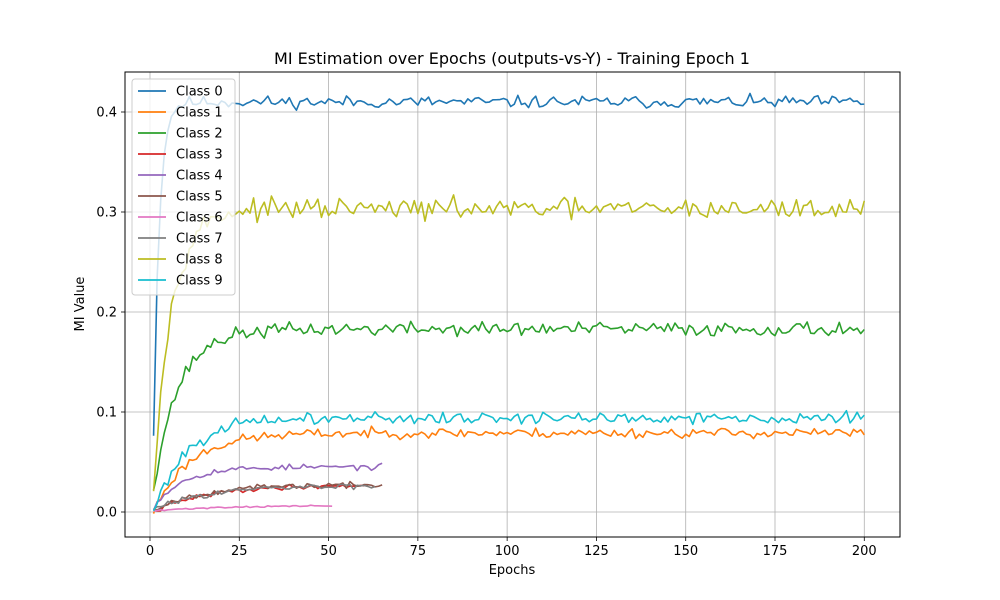 This screenshot has height=600, width=1000. What do you see at coordinates (864, 551) in the screenshot?
I see `x-tick-label: 200` at bounding box center [864, 551].